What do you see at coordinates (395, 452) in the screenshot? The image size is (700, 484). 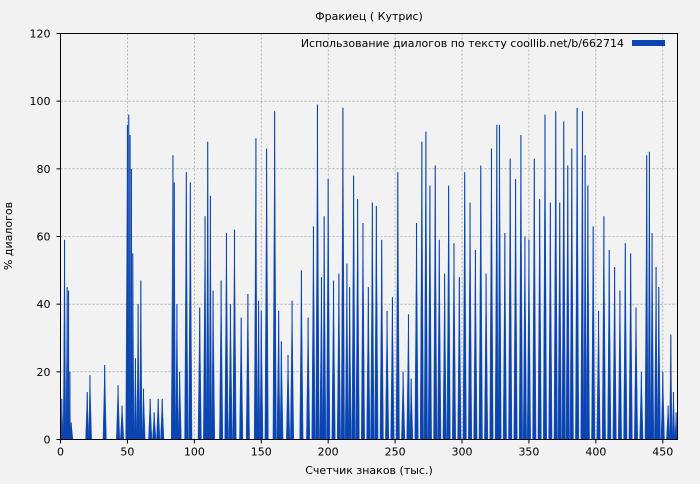 I see `x-tick-label: 250` at bounding box center [395, 452].